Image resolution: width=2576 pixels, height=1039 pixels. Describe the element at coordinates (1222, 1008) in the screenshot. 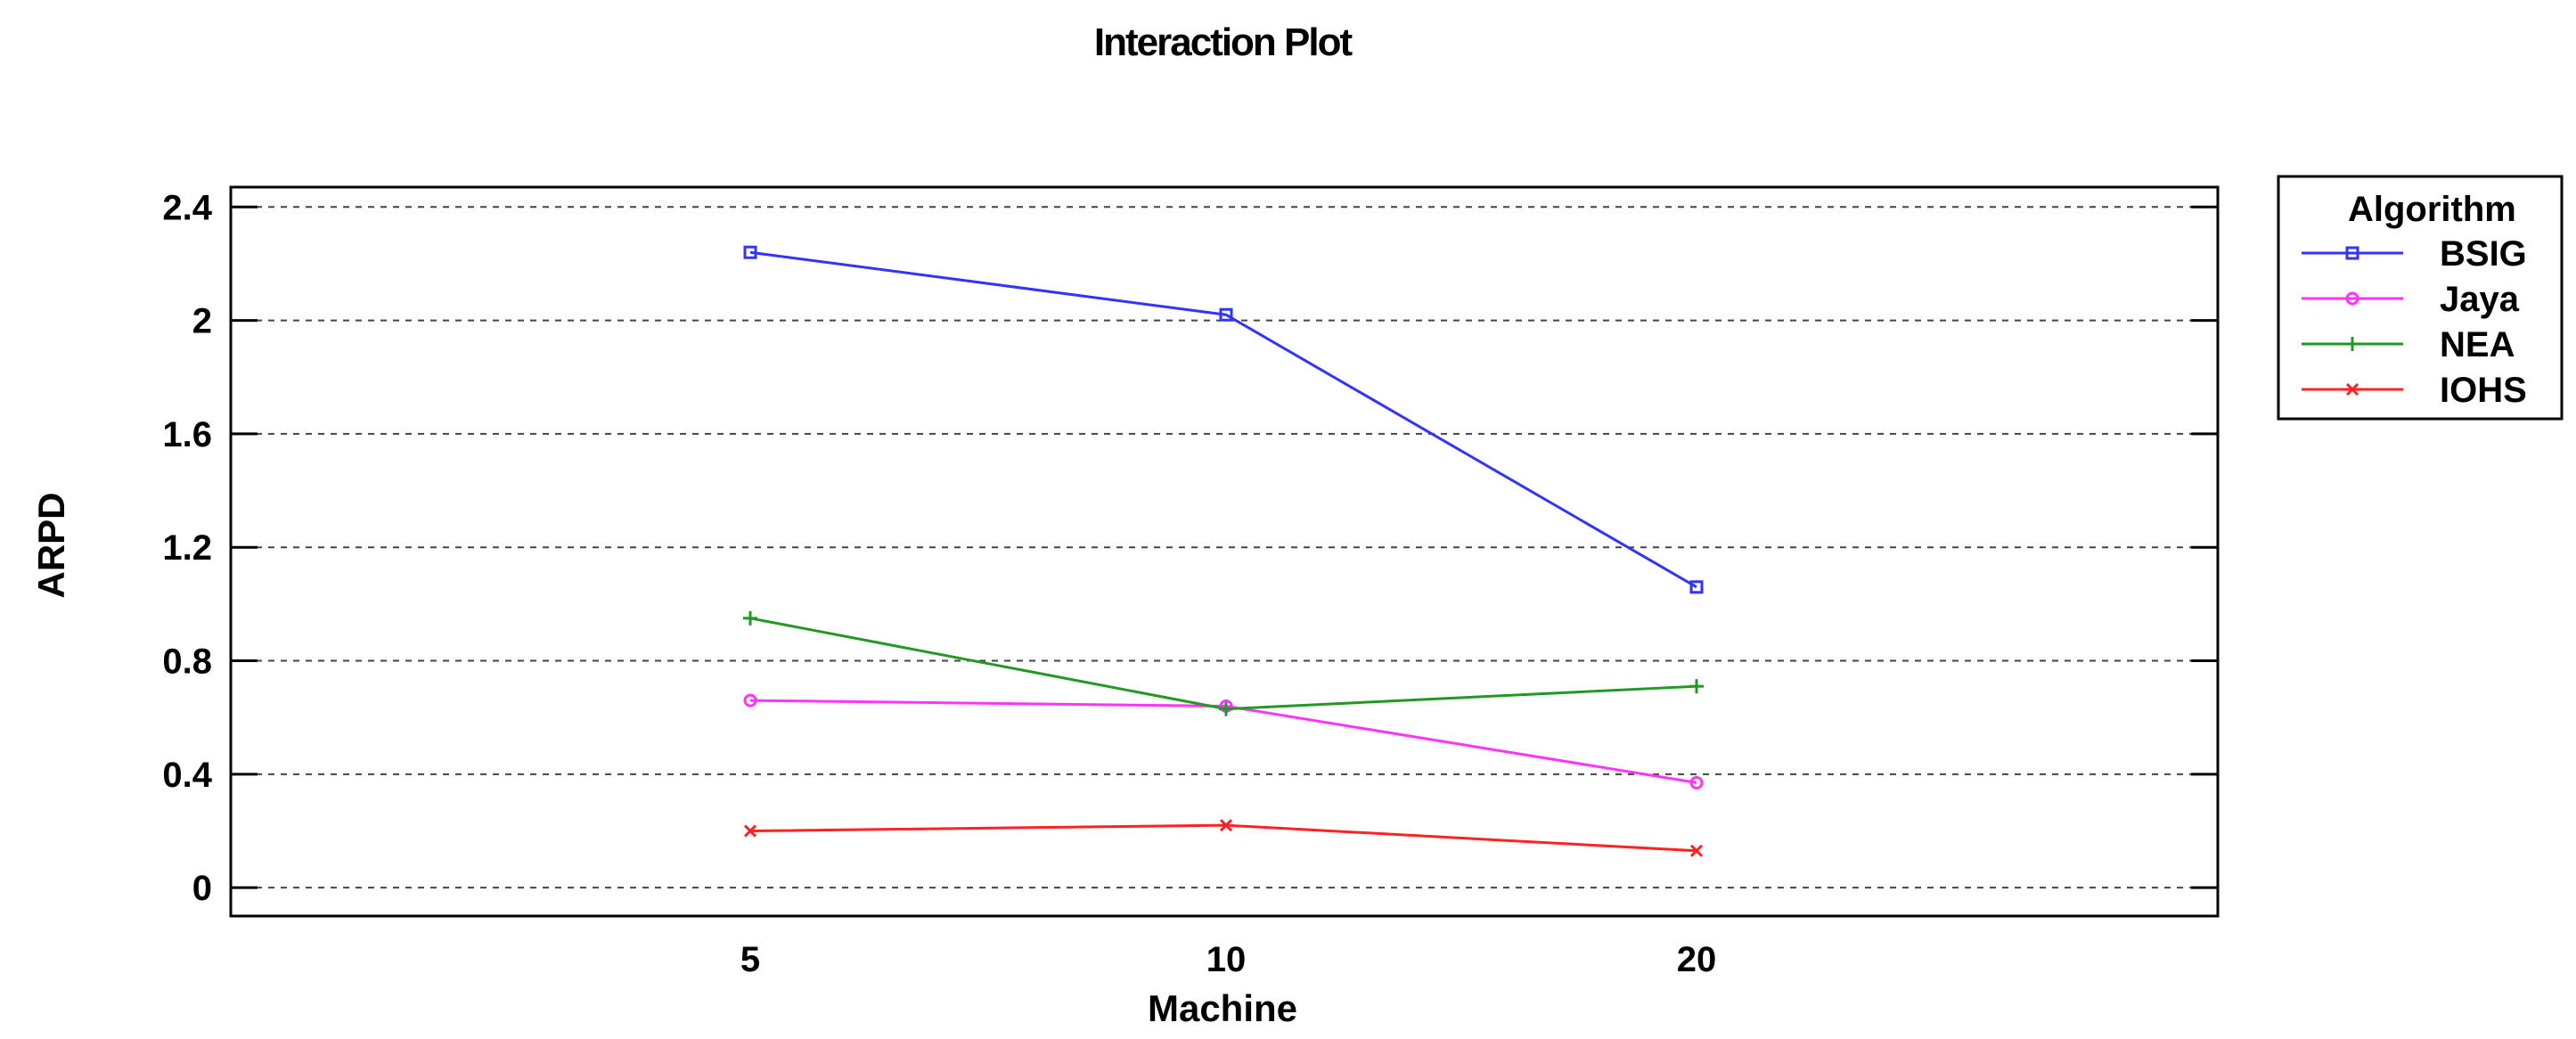

I see `x-axis-label: Machine` at that location.